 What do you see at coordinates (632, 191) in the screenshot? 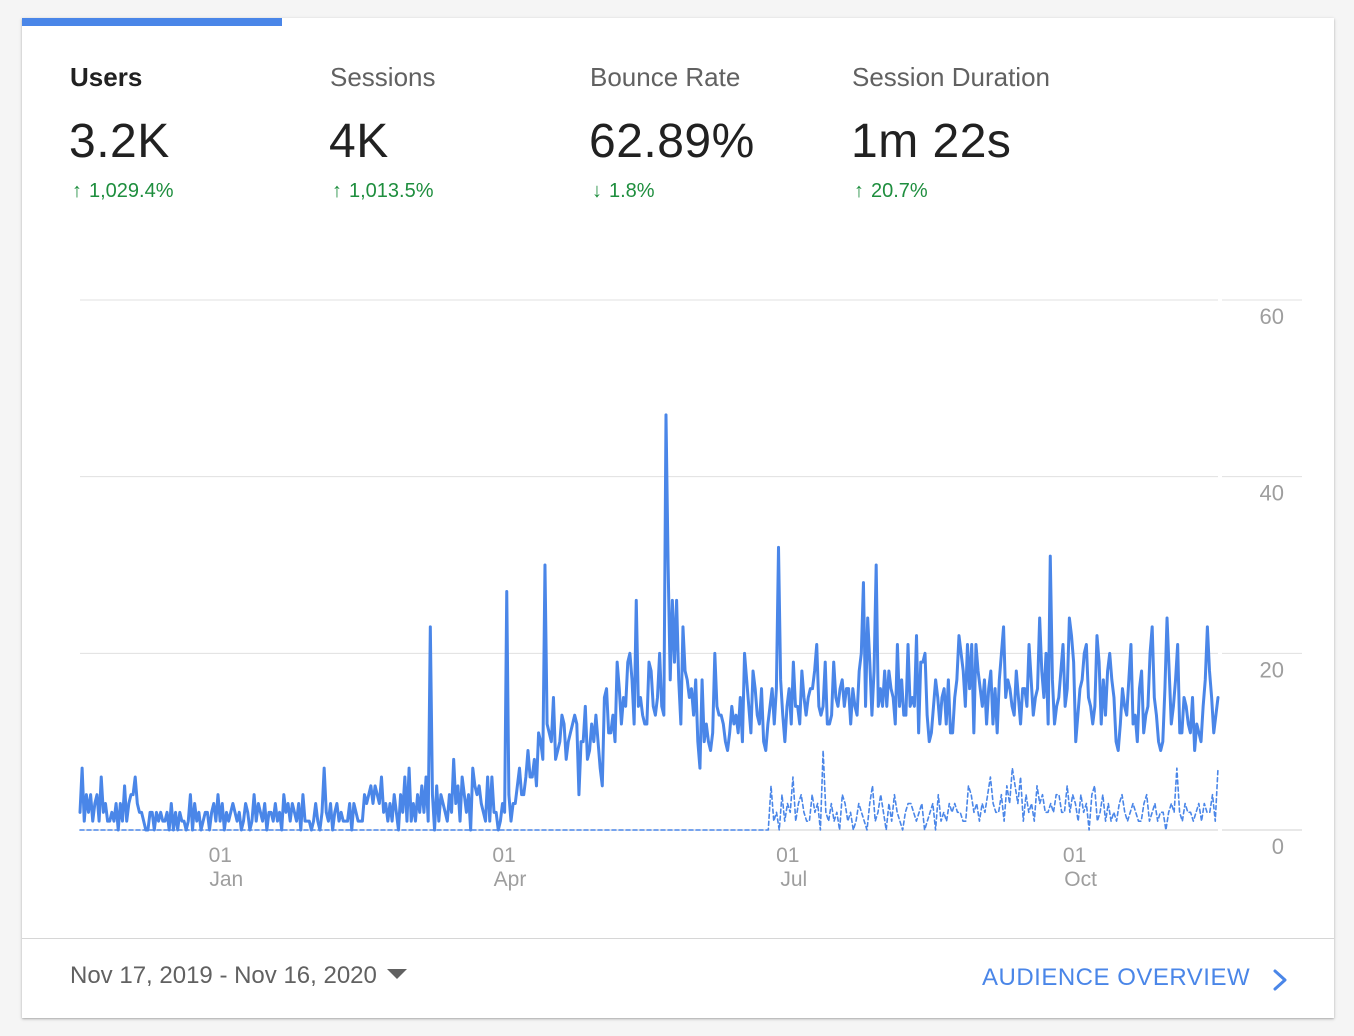
I see `metric-delta-value: 1.8%` at bounding box center [632, 191].